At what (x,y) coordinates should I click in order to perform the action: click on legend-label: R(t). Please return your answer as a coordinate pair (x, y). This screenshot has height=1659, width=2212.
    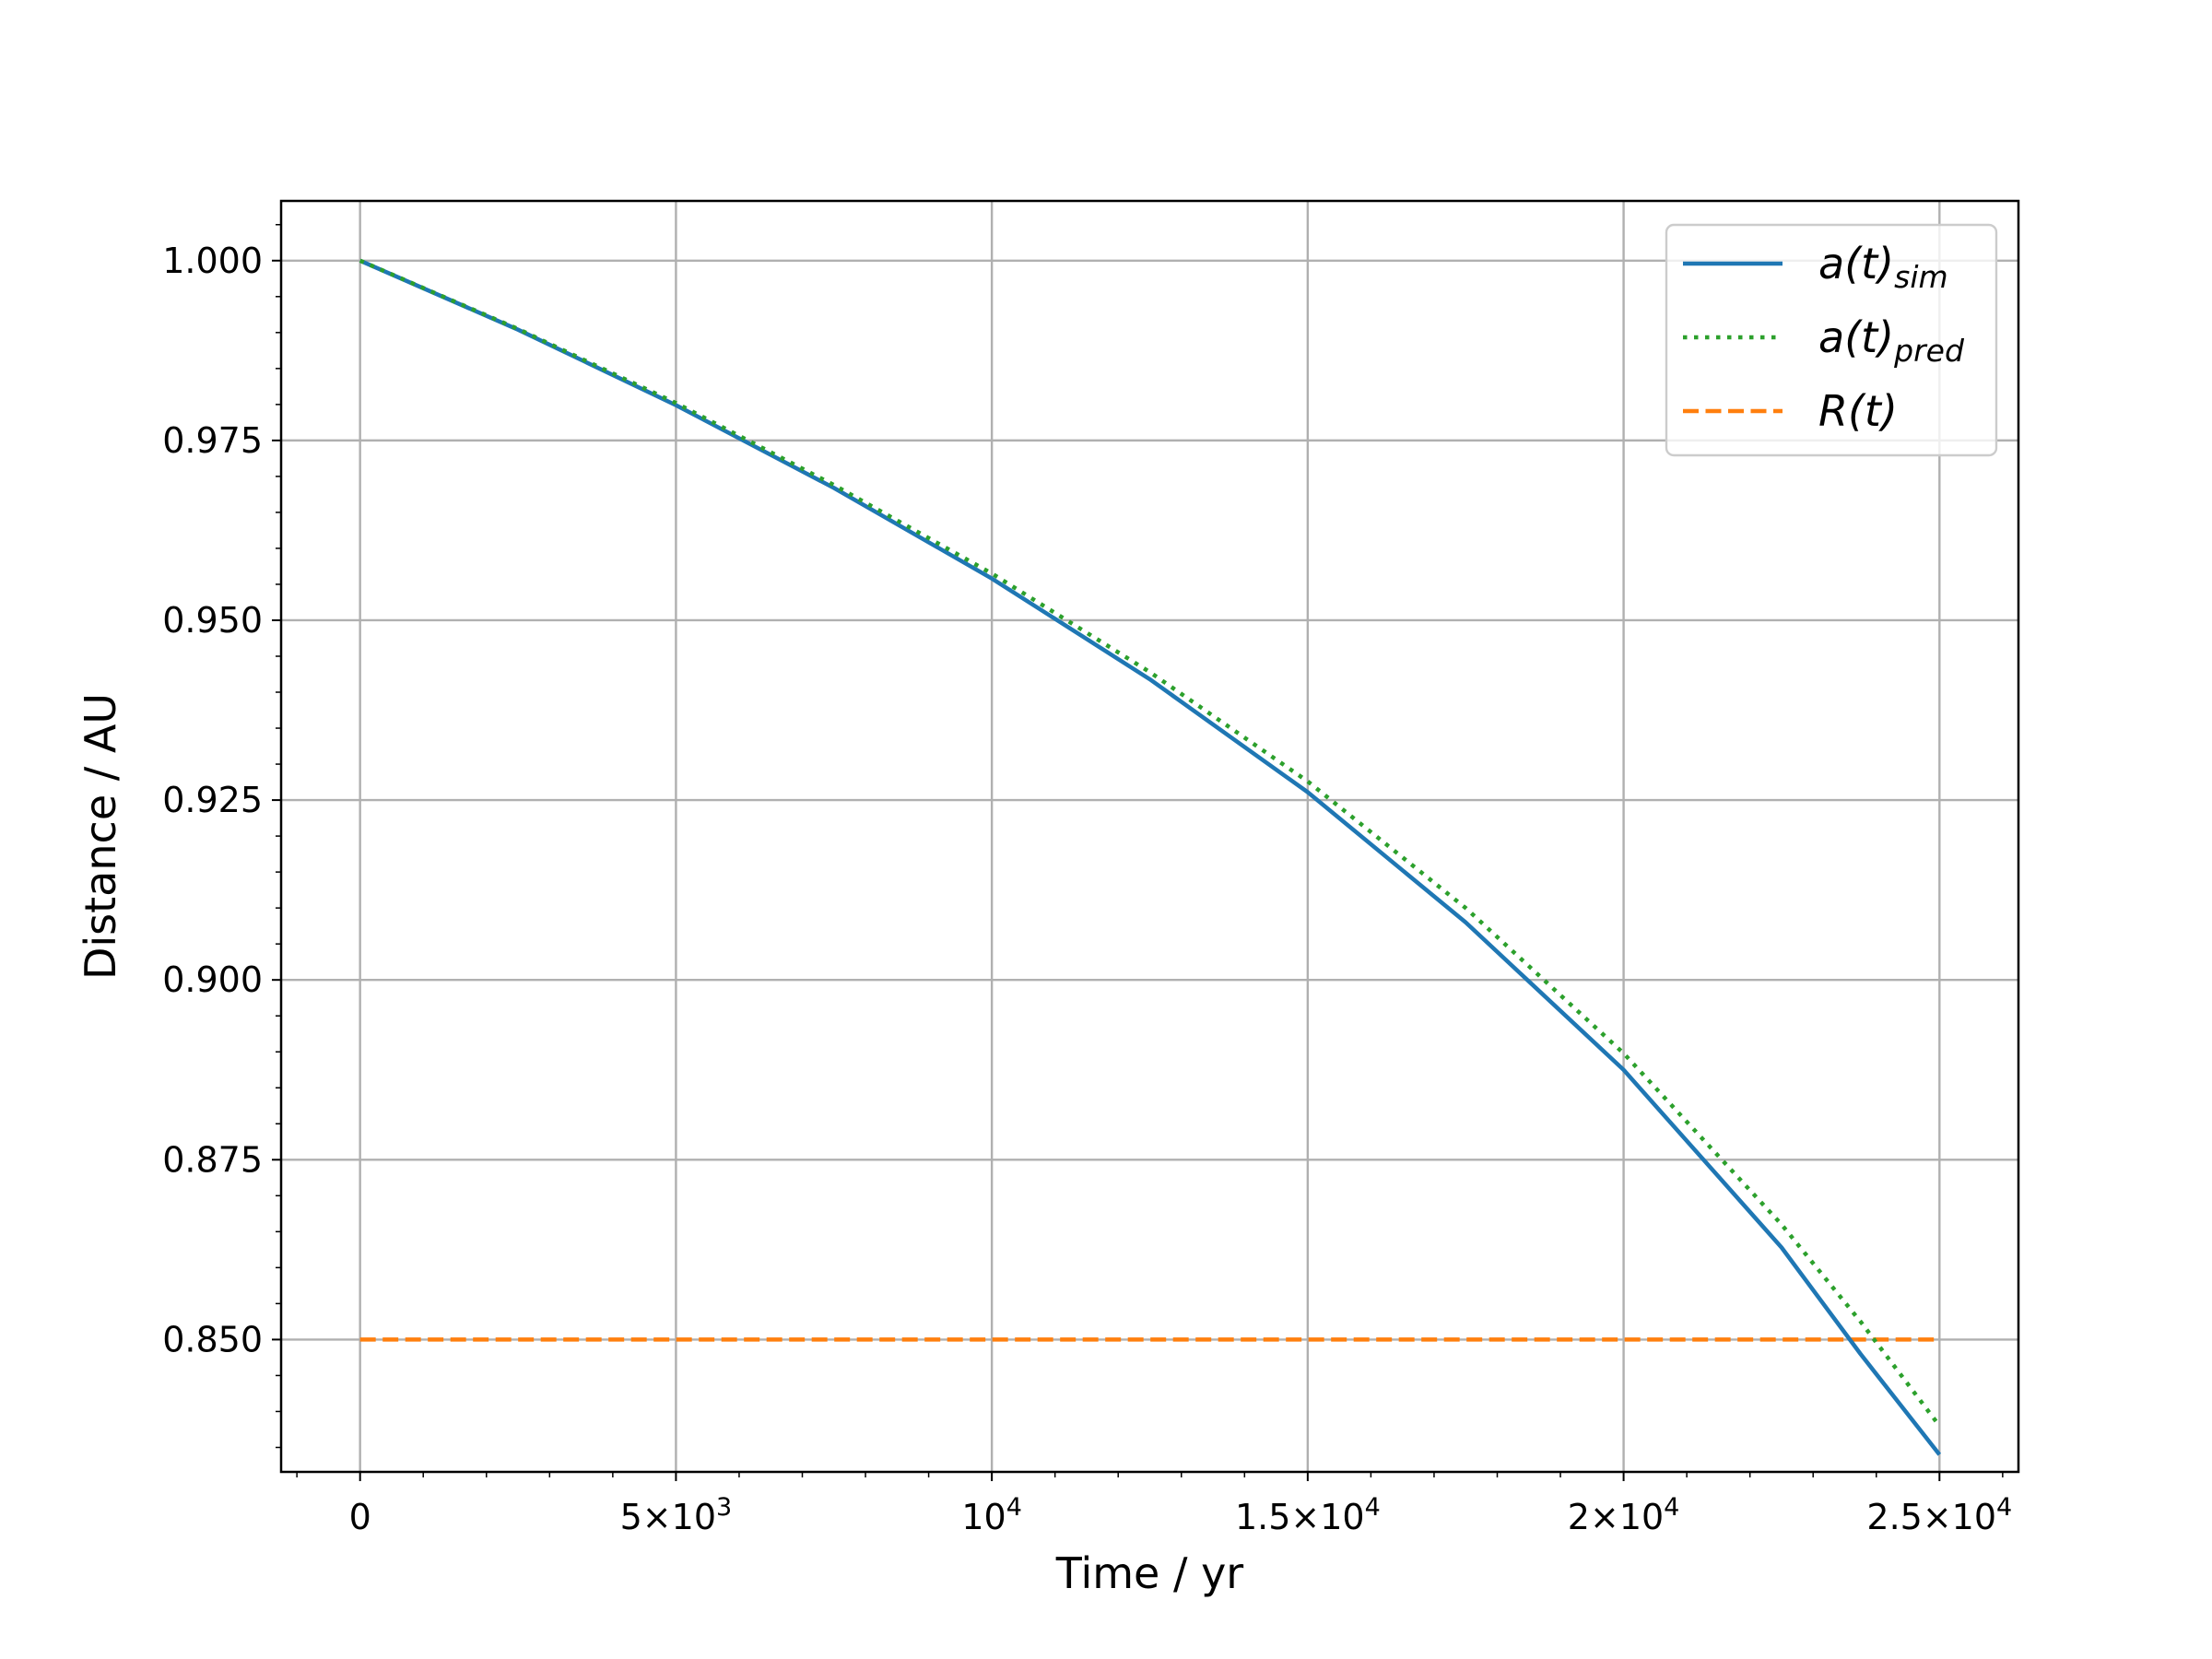
    Looking at the image, I should click on (1858, 411).